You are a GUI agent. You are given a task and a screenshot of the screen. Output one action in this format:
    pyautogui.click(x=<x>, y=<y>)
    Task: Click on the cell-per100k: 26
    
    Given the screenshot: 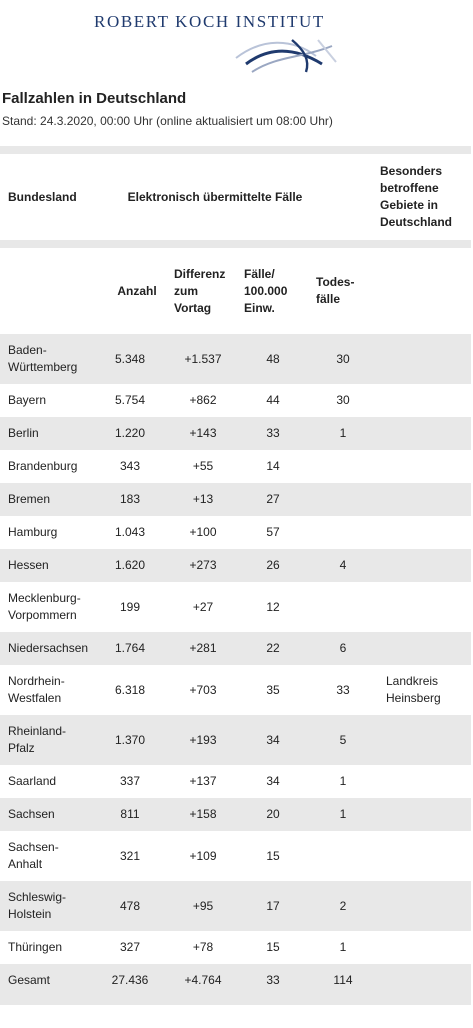 What is the action you would take?
    pyautogui.click(x=273, y=565)
    